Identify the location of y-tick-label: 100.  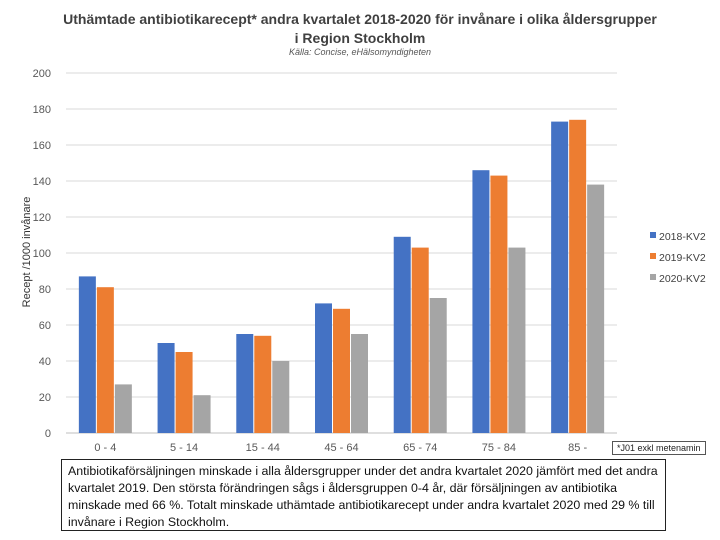
(42, 254).